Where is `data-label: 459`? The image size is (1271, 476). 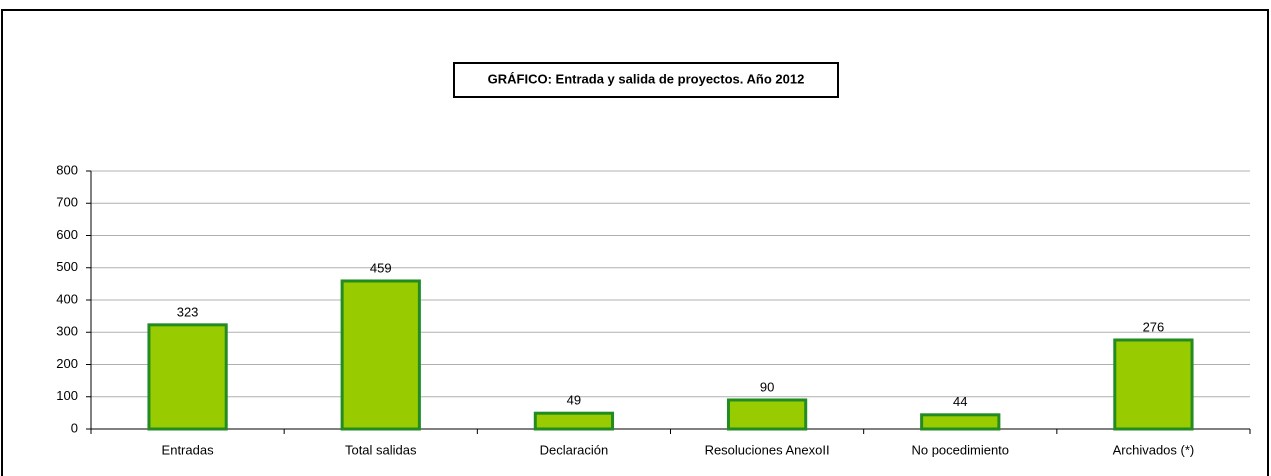
data-label: 459 is located at coordinates (381, 267).